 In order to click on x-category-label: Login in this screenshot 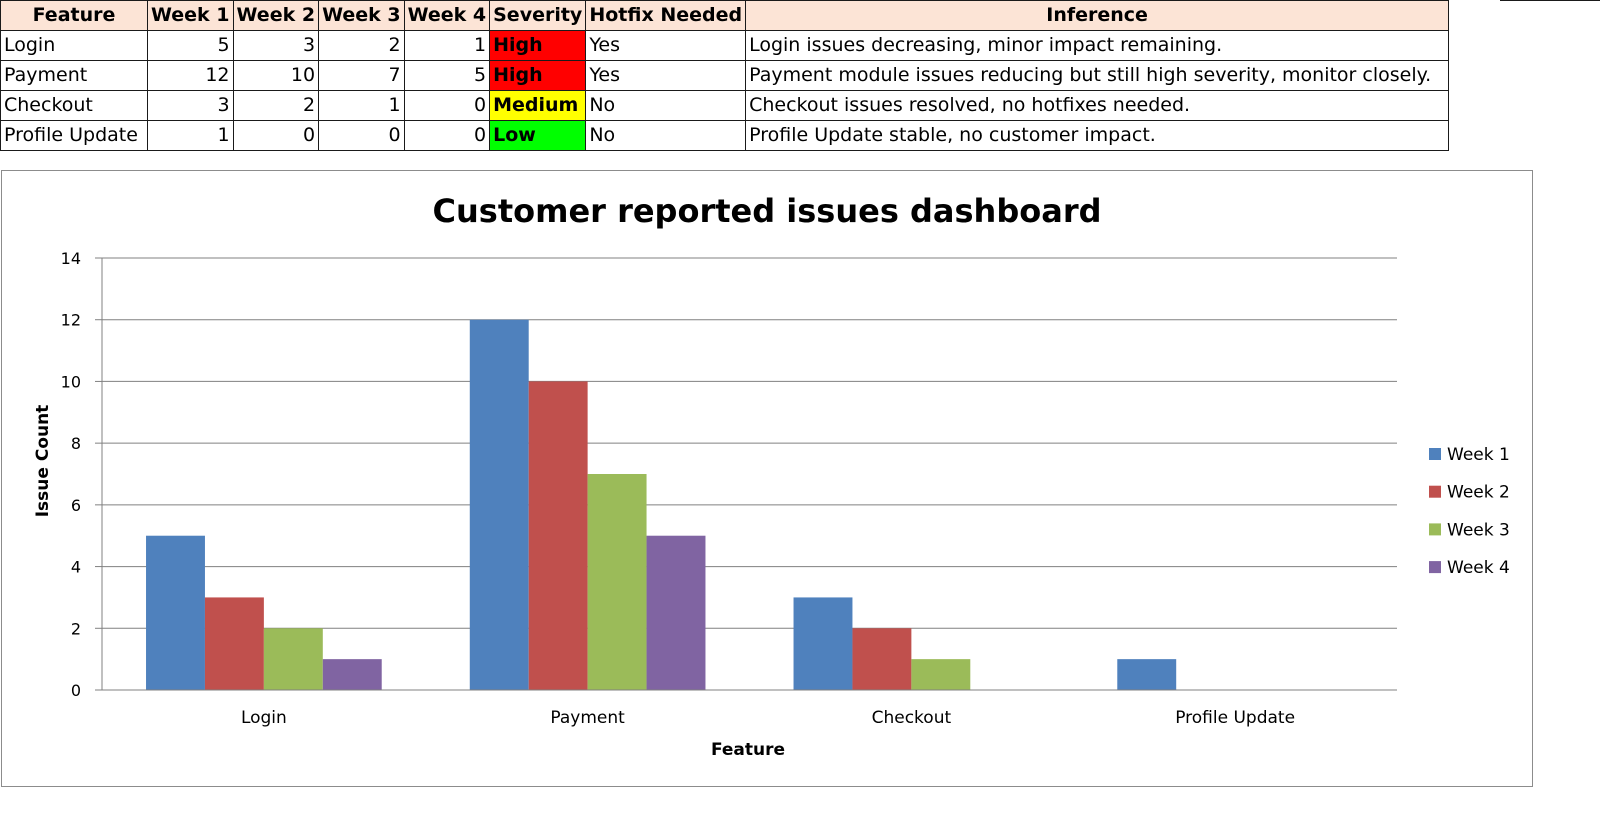, I will do `click(264, 718)`.